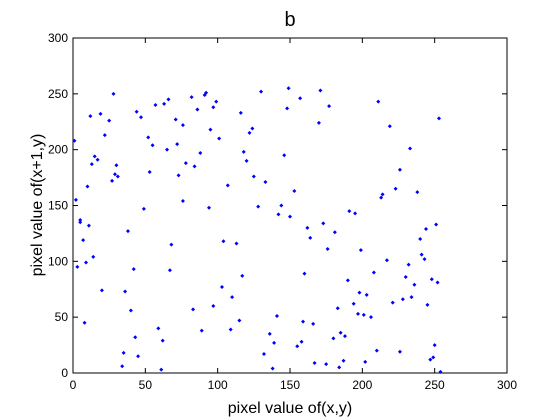 This screenshot has width=560, height=420. What do you see at coordinates (58, 150) in the screenshot?
I see `y-tick-label: 200` at bounding box center [58, 150].